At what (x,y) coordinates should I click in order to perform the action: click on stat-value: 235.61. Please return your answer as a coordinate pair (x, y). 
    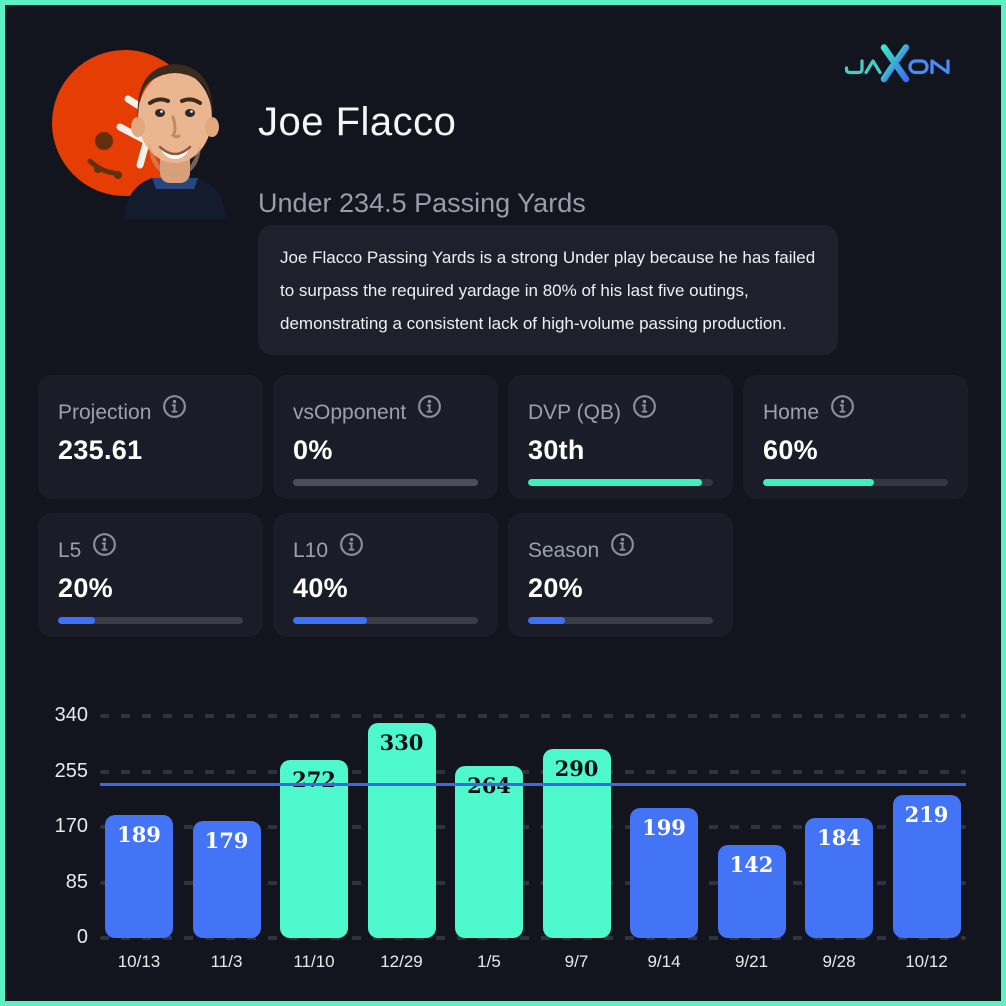
    Looking at the image, I should click on (100, 450).